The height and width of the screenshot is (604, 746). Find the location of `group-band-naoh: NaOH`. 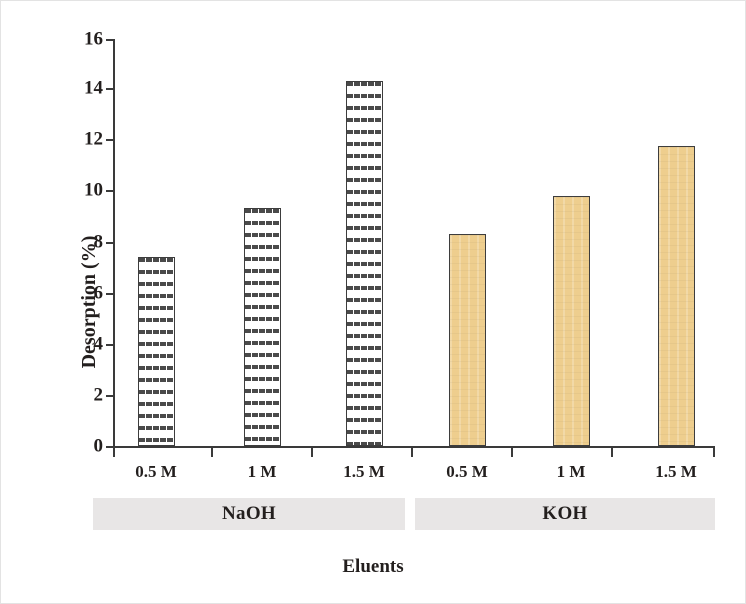

group-band-naoh: NaOH is located at coordinates (249, 514).